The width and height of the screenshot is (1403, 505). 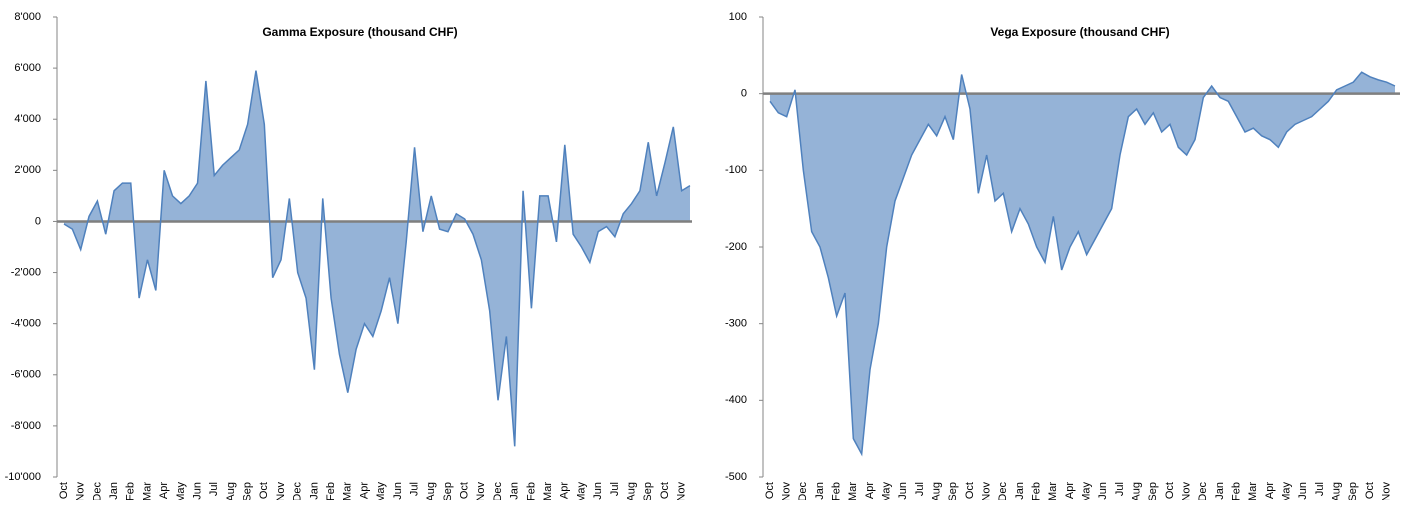 I want to click on y-tick-label: -2'000, so click(x=26, y=272).